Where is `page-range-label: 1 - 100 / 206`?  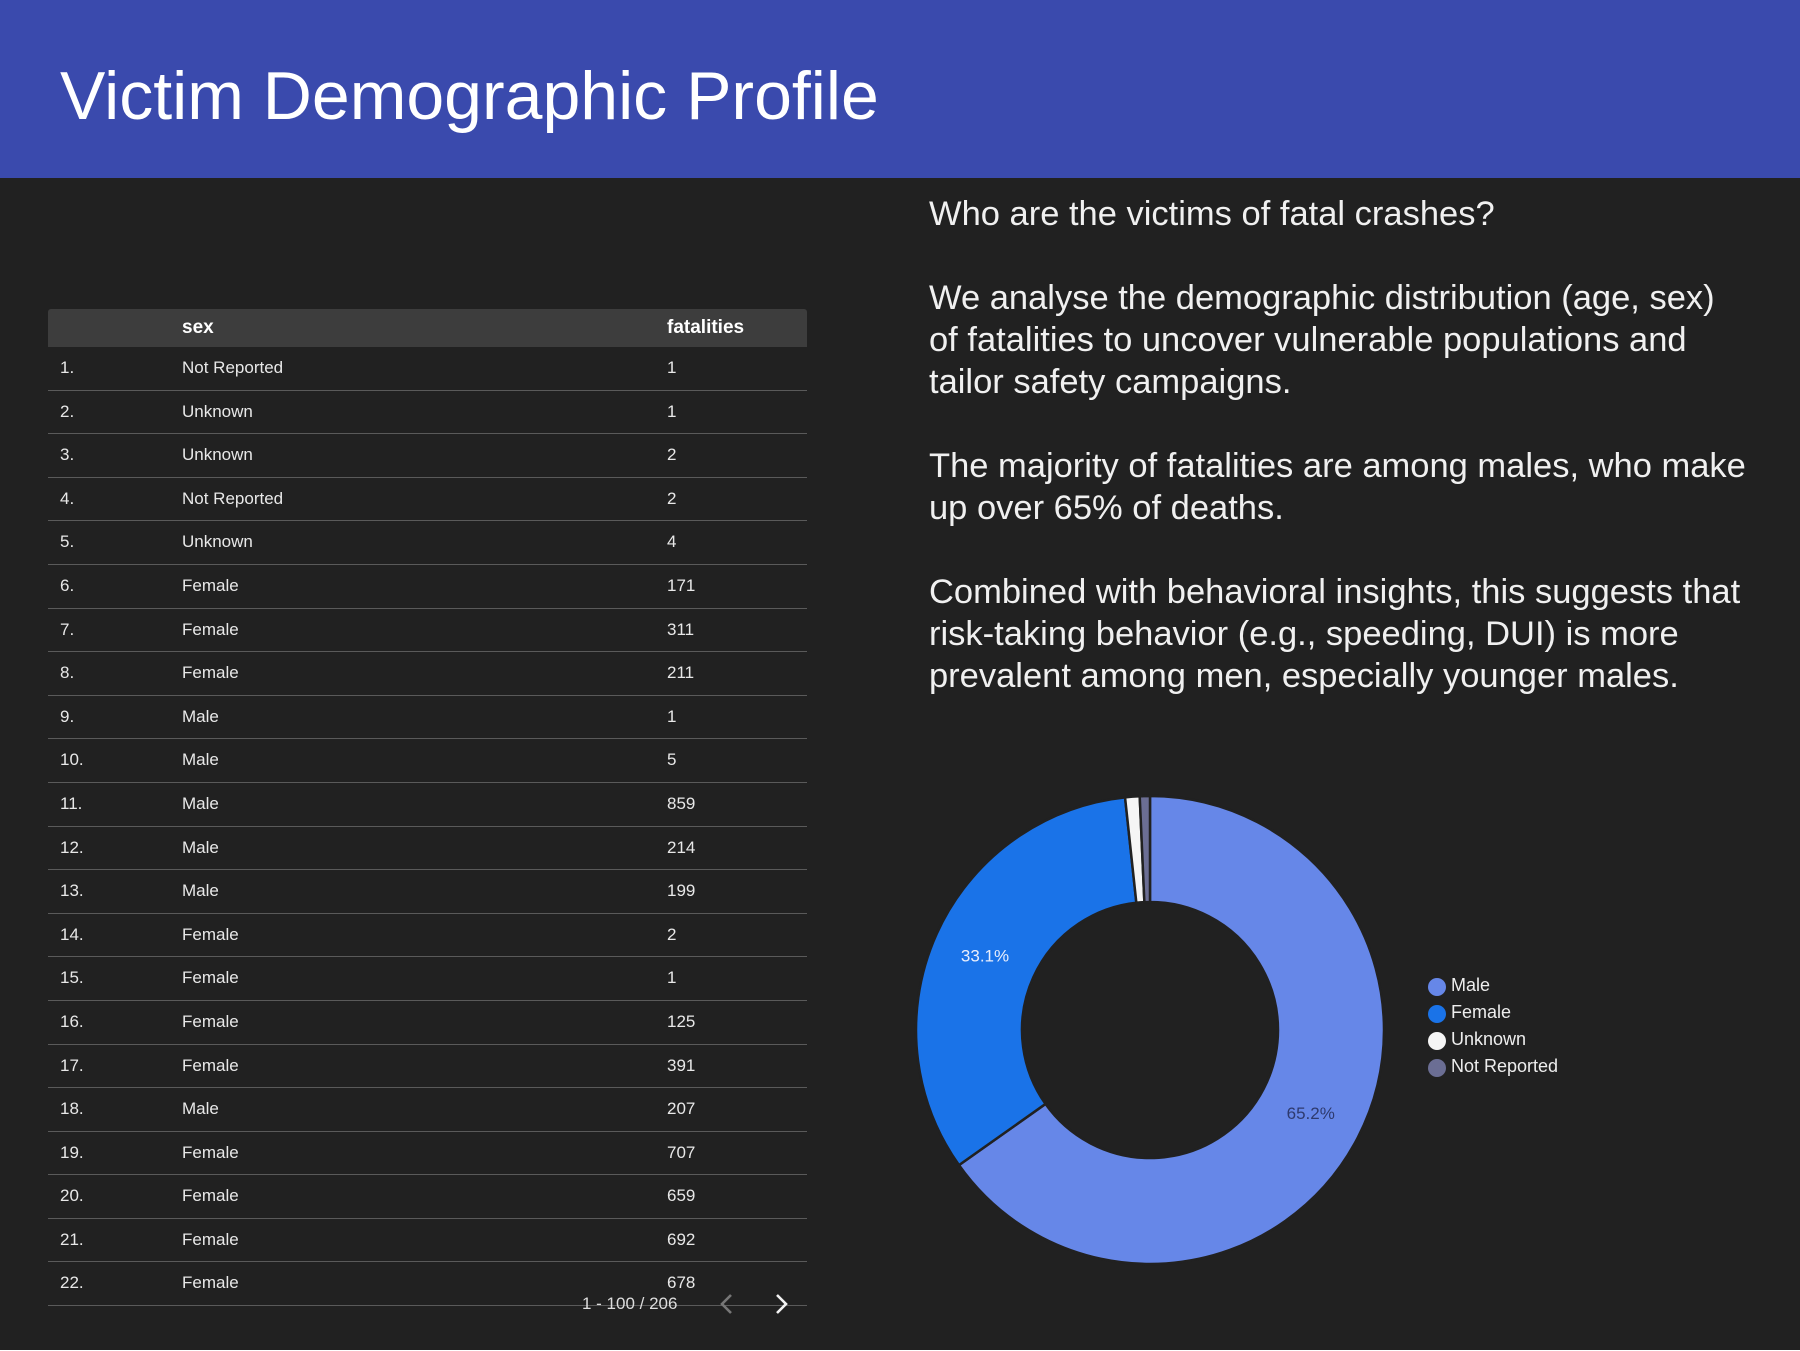 page-range-label: 1 - 100 / 206 is located at coordinates (630, 1303).